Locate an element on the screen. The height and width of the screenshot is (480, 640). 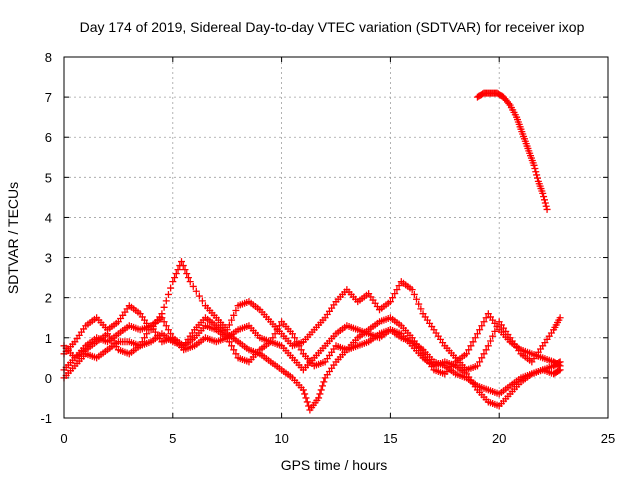
y-tick-label: 5 is located at coordinates (48, 177).